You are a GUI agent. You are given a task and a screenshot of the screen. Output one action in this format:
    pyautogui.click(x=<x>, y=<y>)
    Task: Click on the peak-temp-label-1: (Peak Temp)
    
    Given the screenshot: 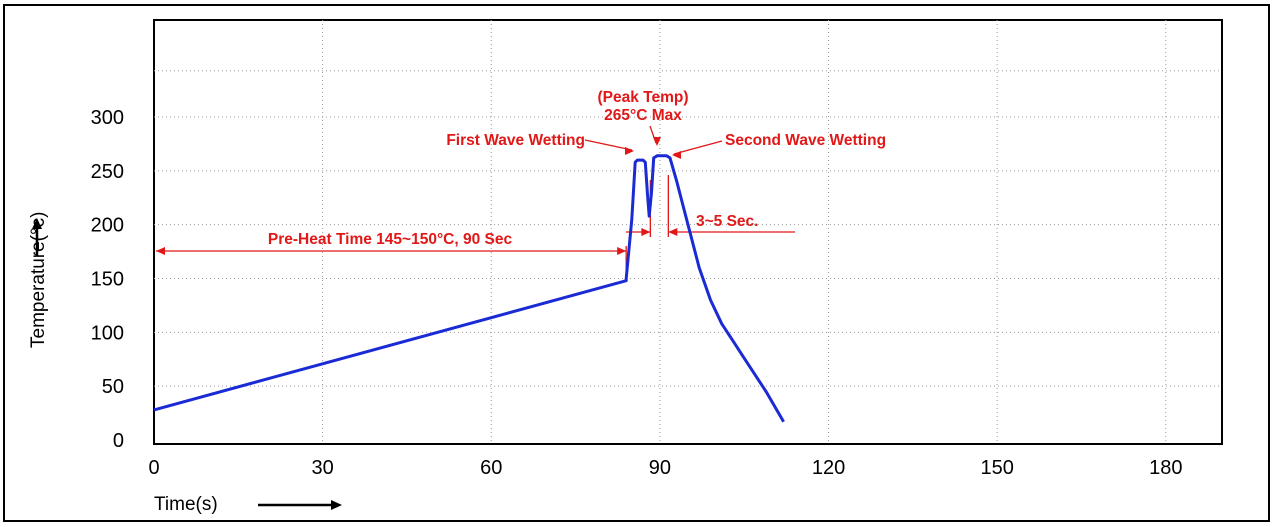 What is the action you would take?
    pyautogui.click(x=642, y=97)
    